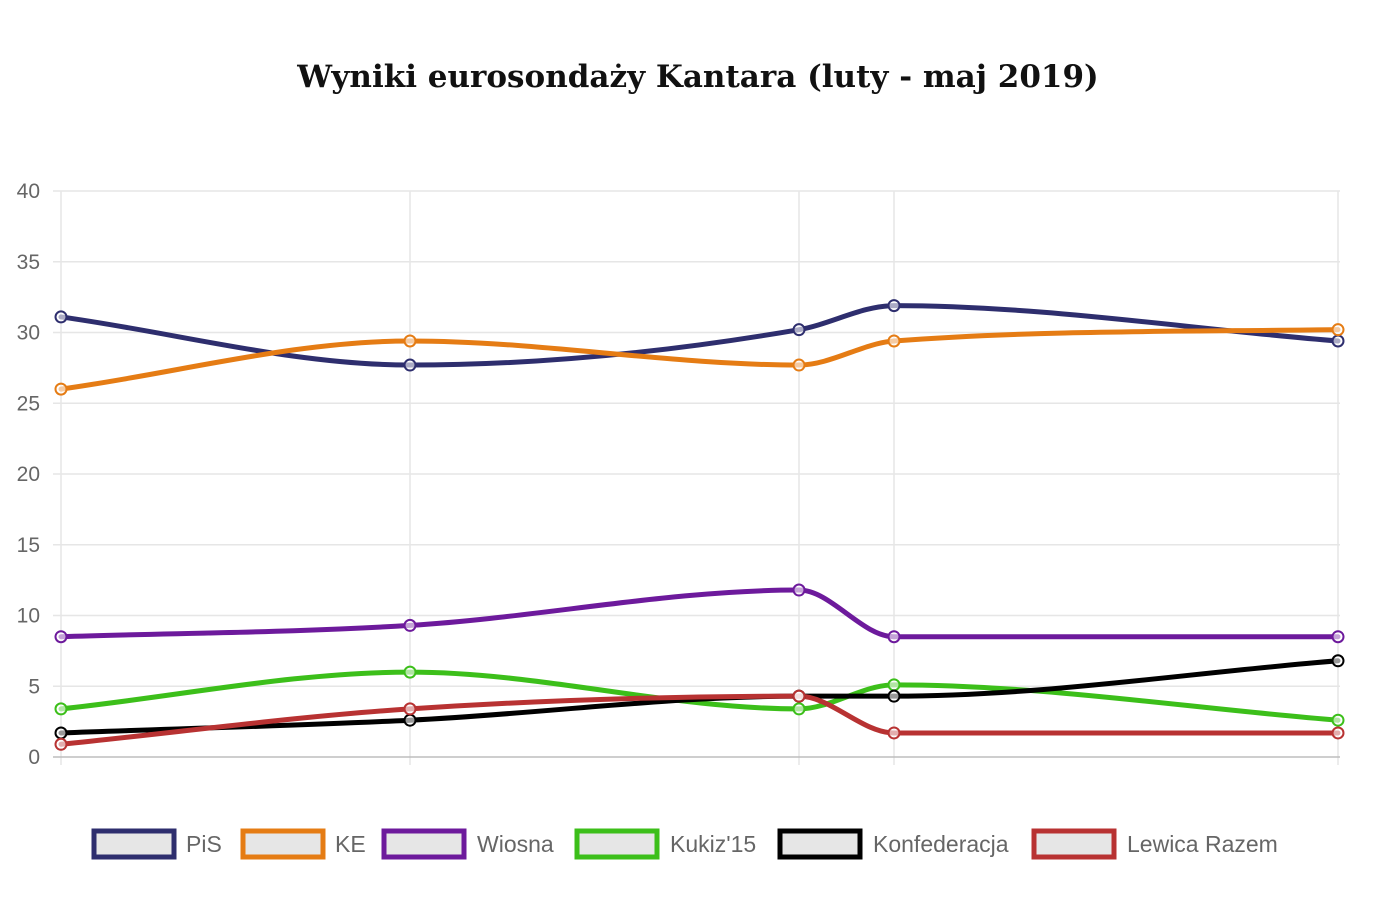 The width and height of the screenshot is (1396, 924). Describe the element at coordinates (28, 545) in the screenshot. I see `y-tick-label: 15` at that location.